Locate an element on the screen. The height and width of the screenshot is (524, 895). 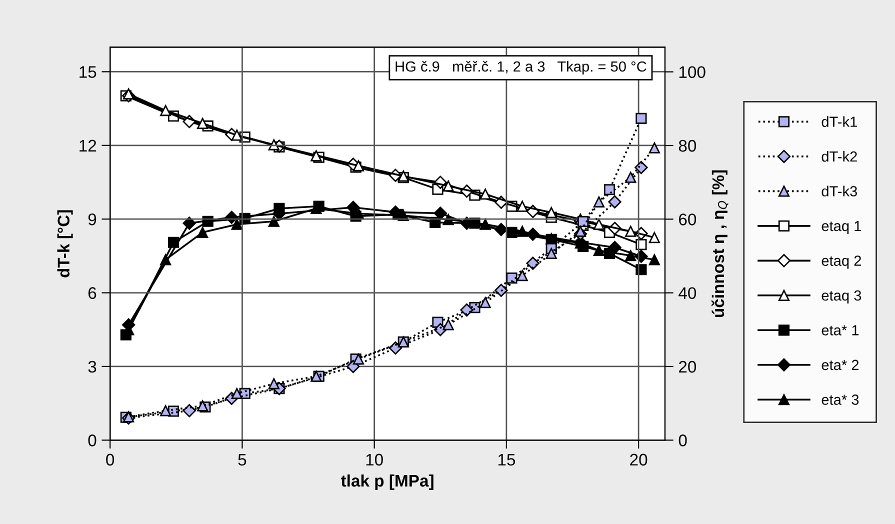
y-tick-label: 3 is located at coordinates (92, 366).